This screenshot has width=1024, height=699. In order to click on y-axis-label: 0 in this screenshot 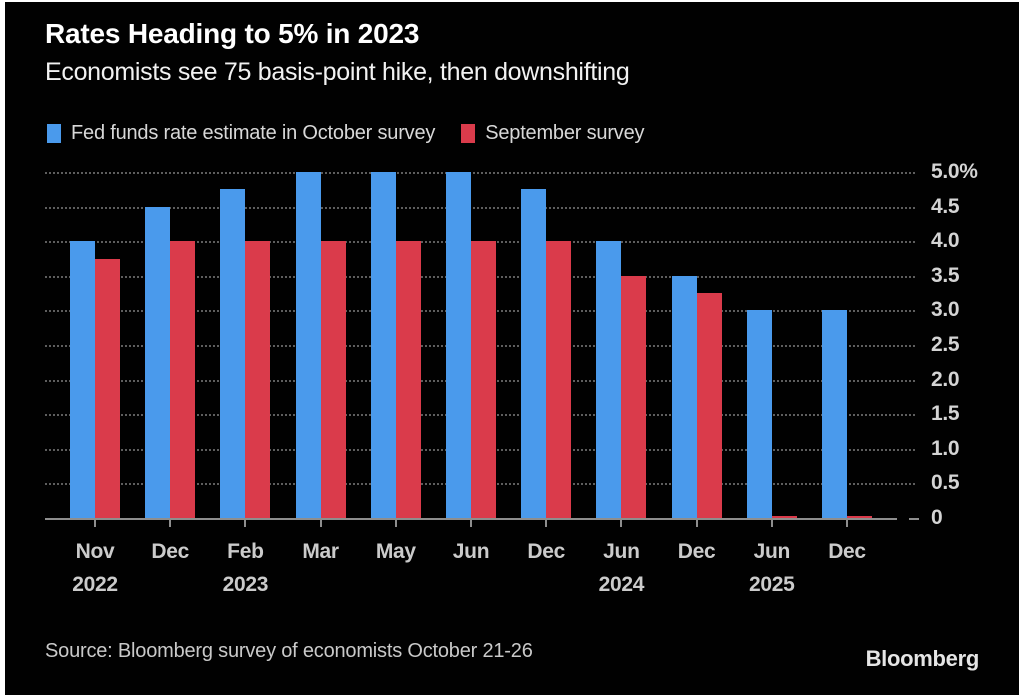, I will do `click(937, 517)`.